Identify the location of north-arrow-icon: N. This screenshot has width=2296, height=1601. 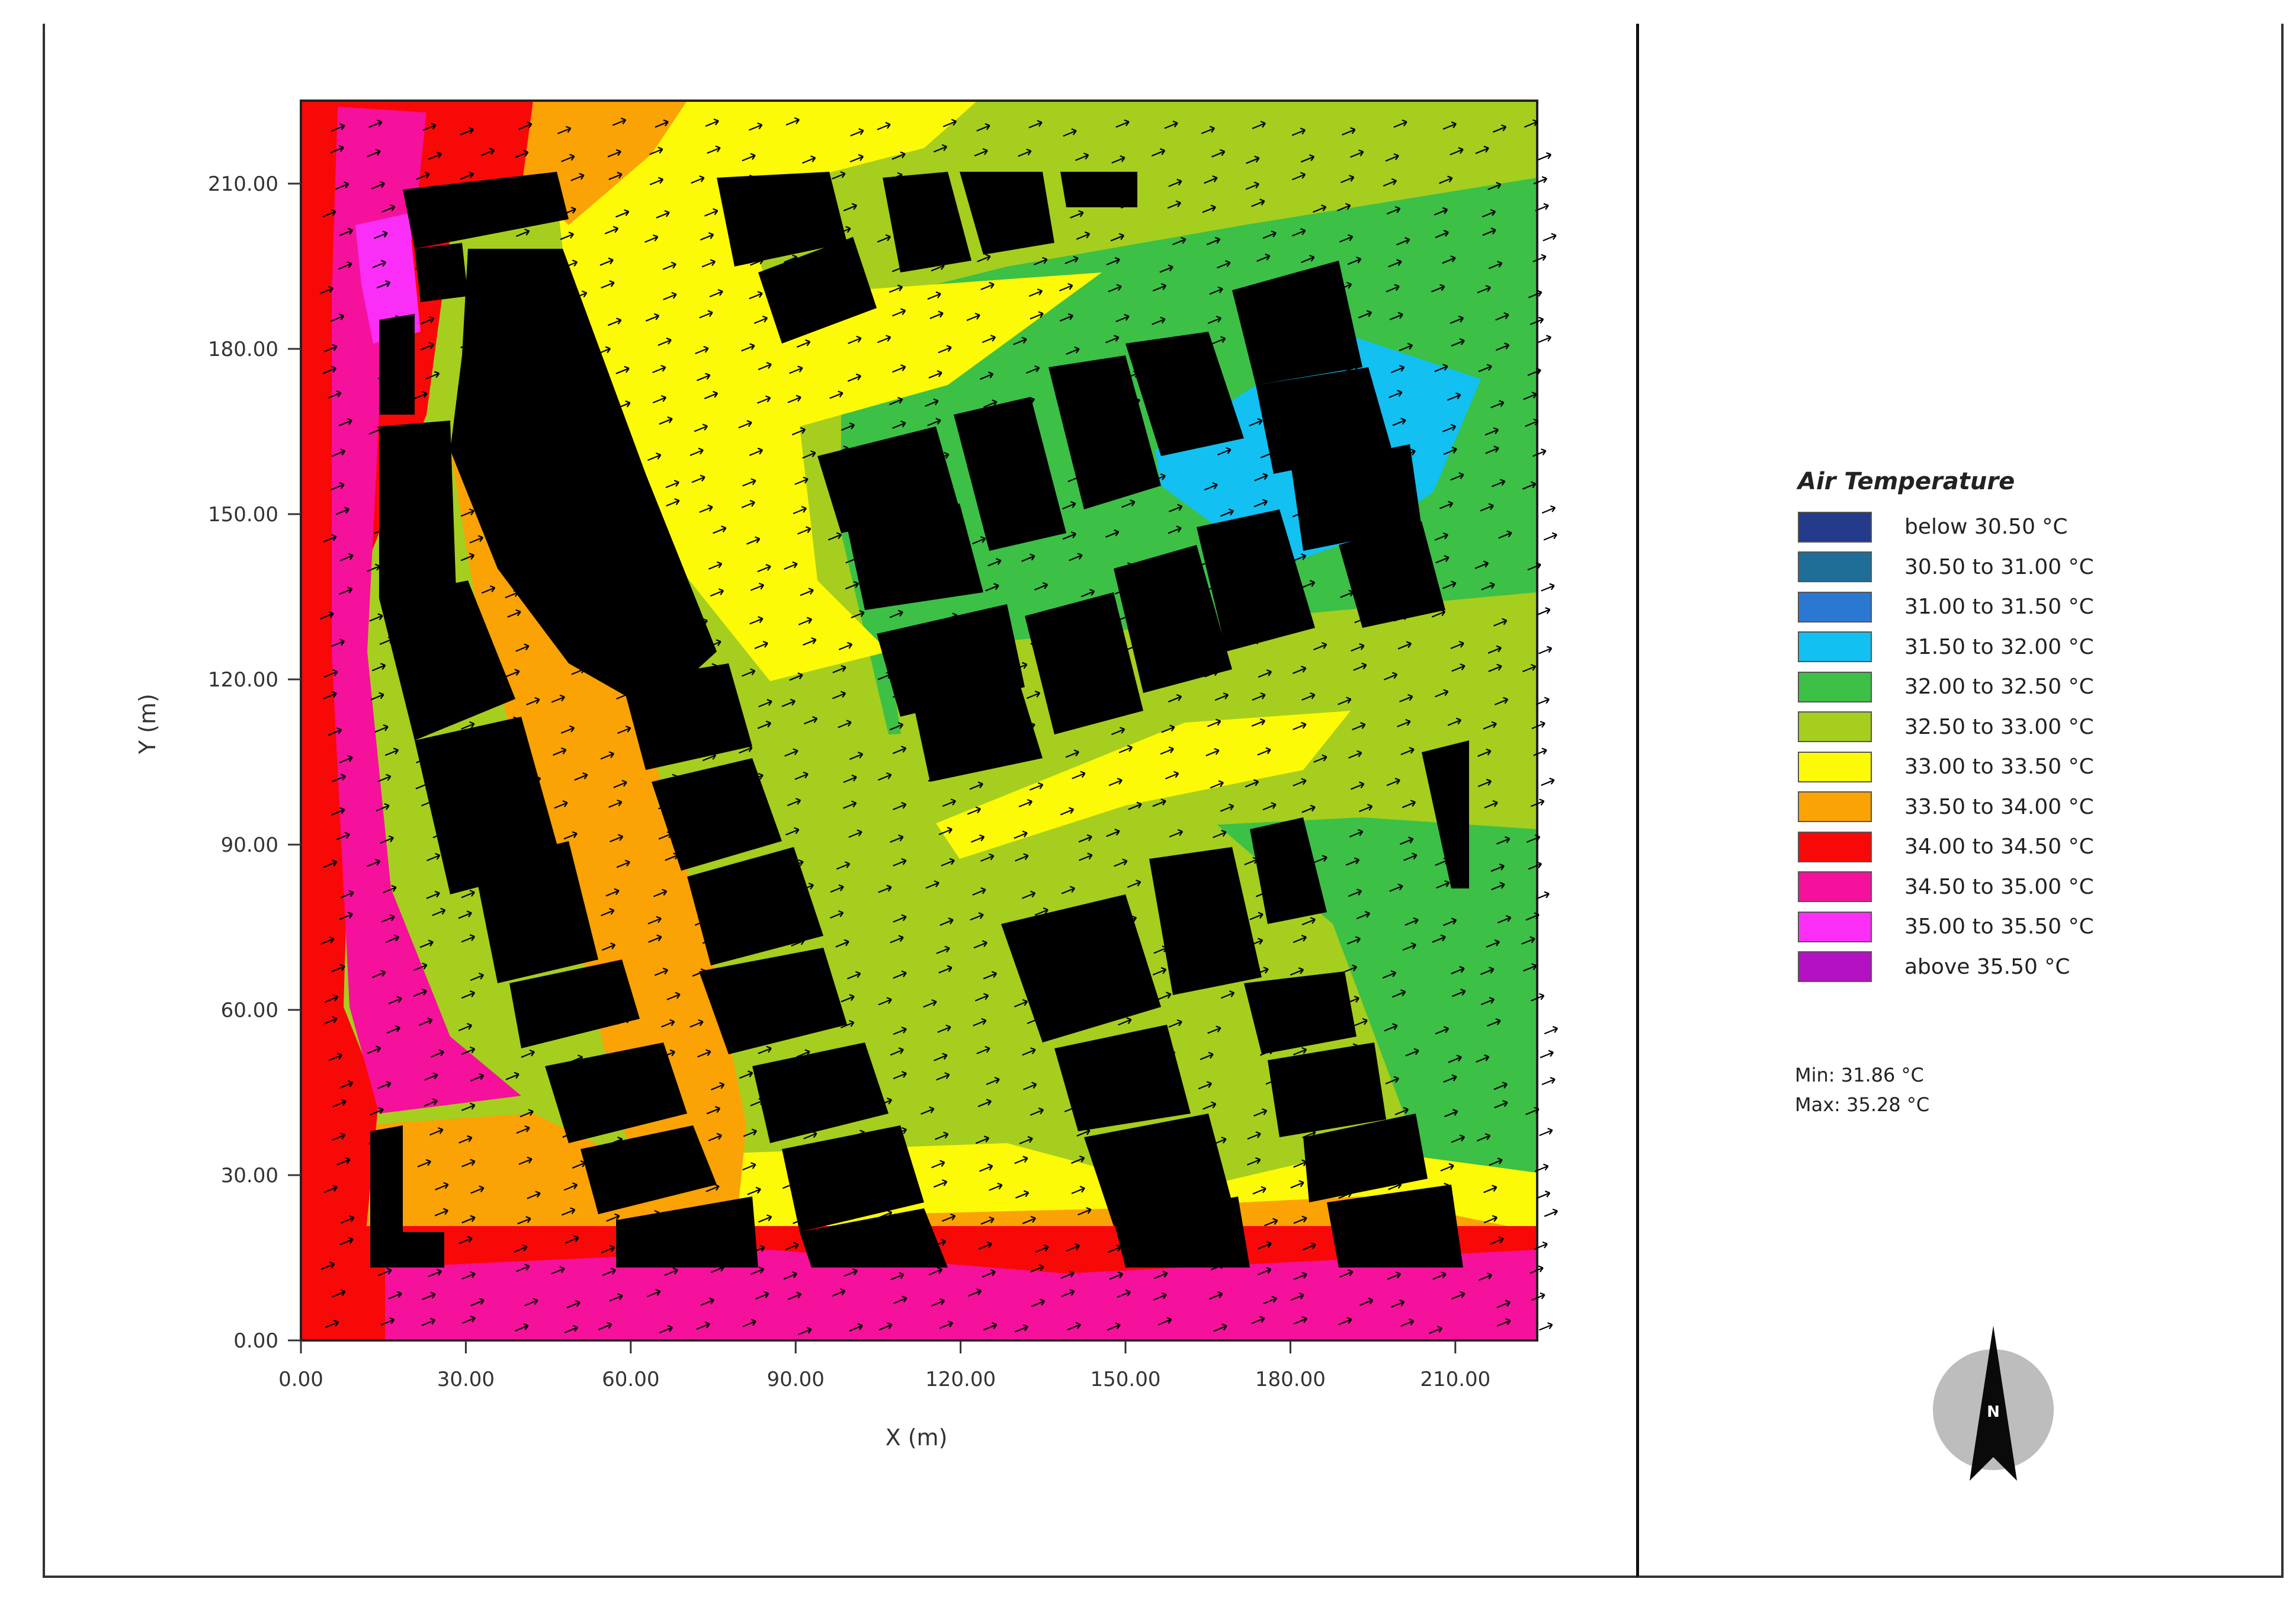
(1993, 1404).